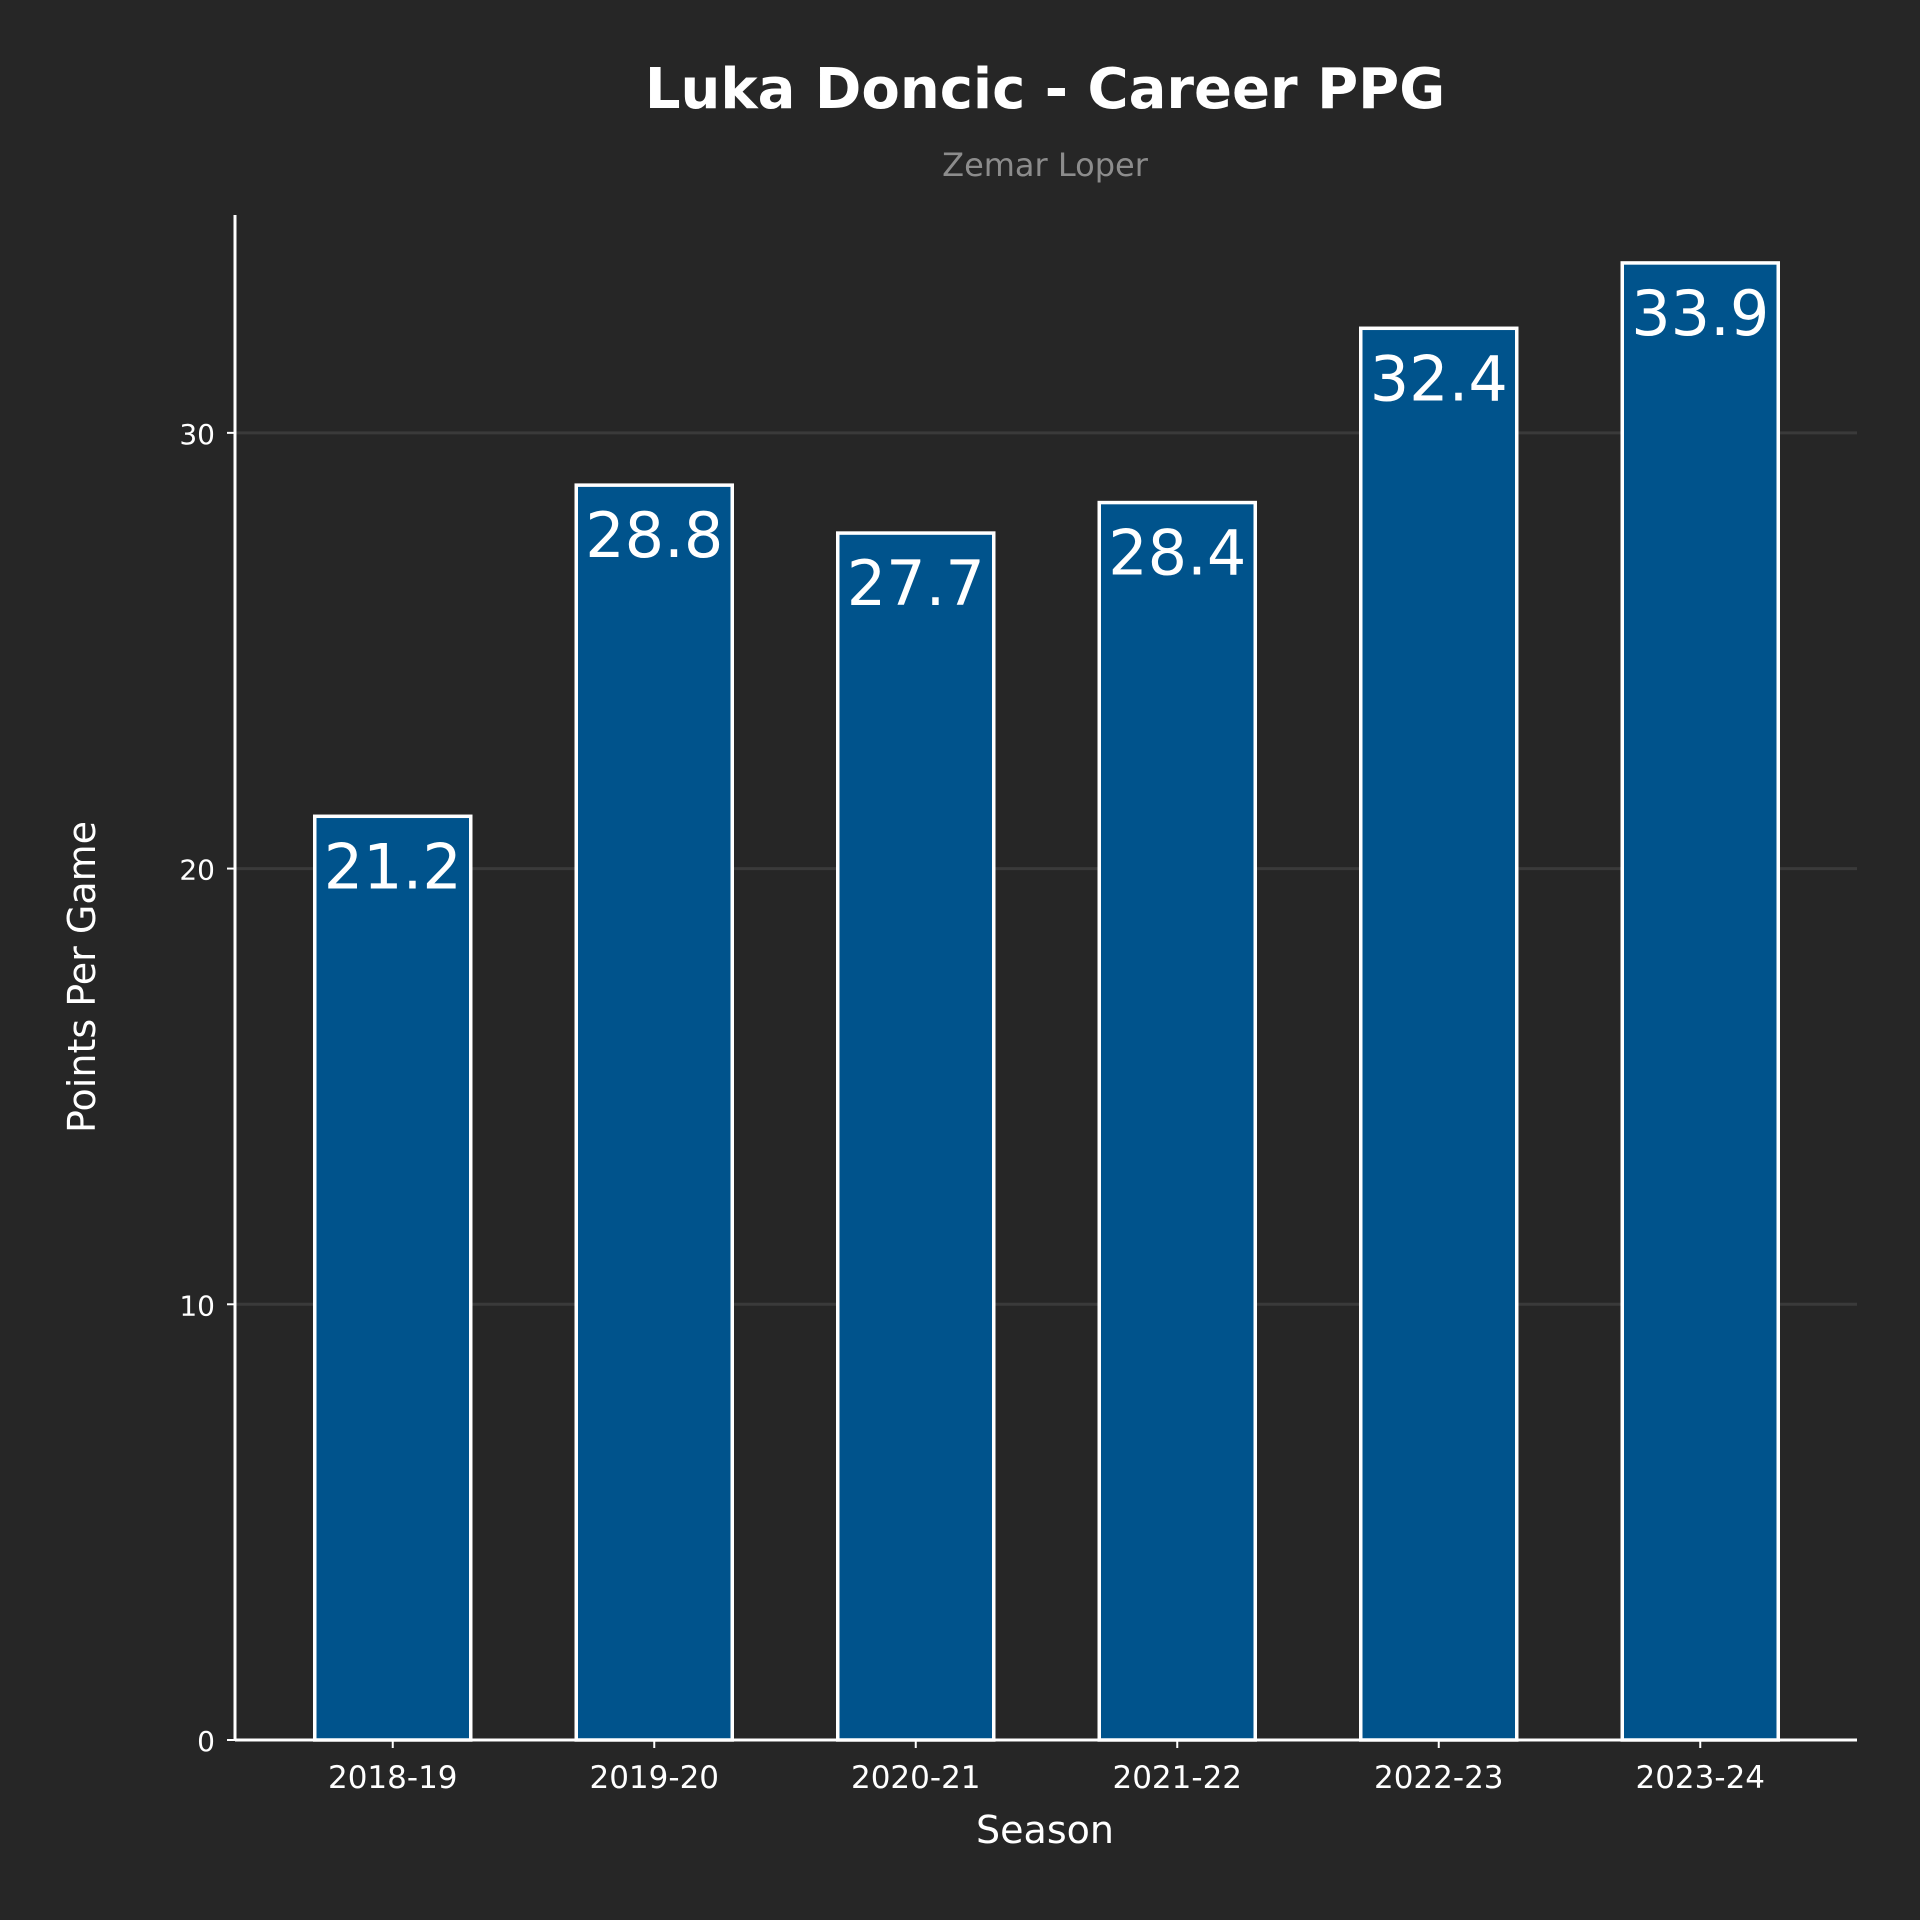 Image resolution: width=1920 pixels, height=1920 pixels. I want to click on y-tick-label: 30, so click(197, 434).